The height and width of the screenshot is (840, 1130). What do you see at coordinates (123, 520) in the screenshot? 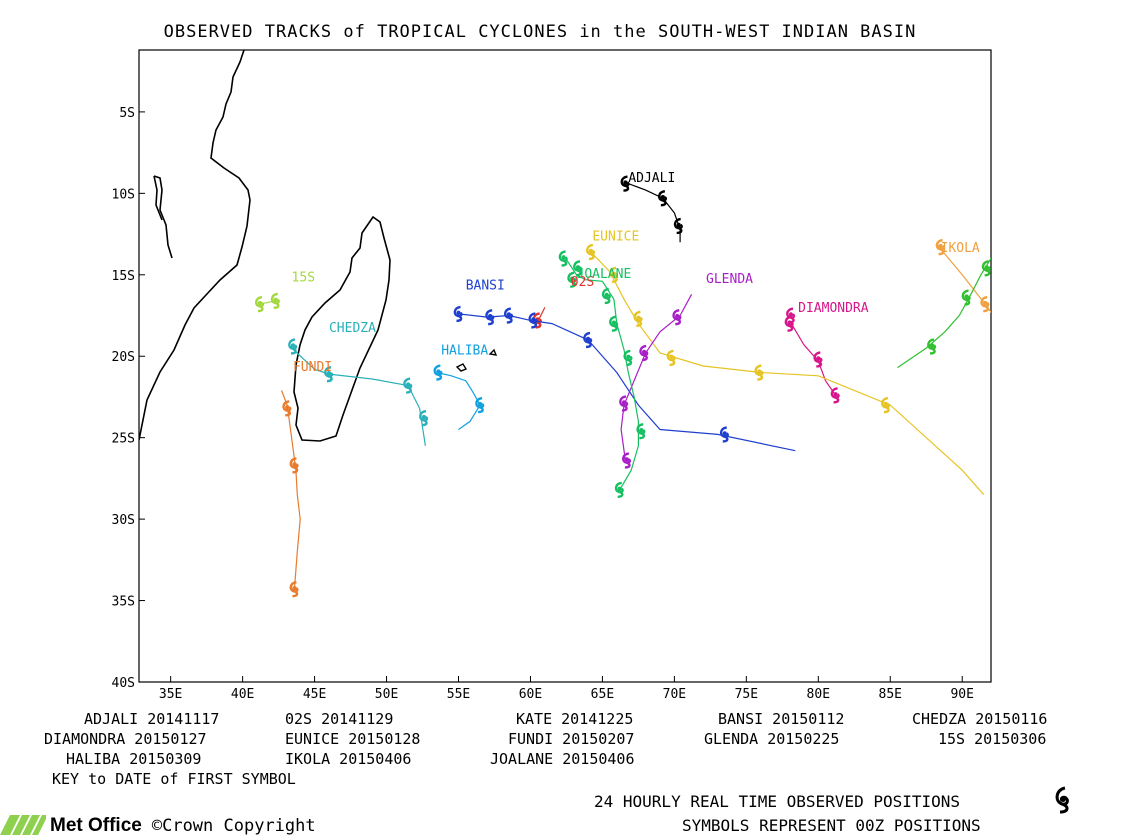
I see `y-tick-label: 30S` at bounding box center [123, 520].